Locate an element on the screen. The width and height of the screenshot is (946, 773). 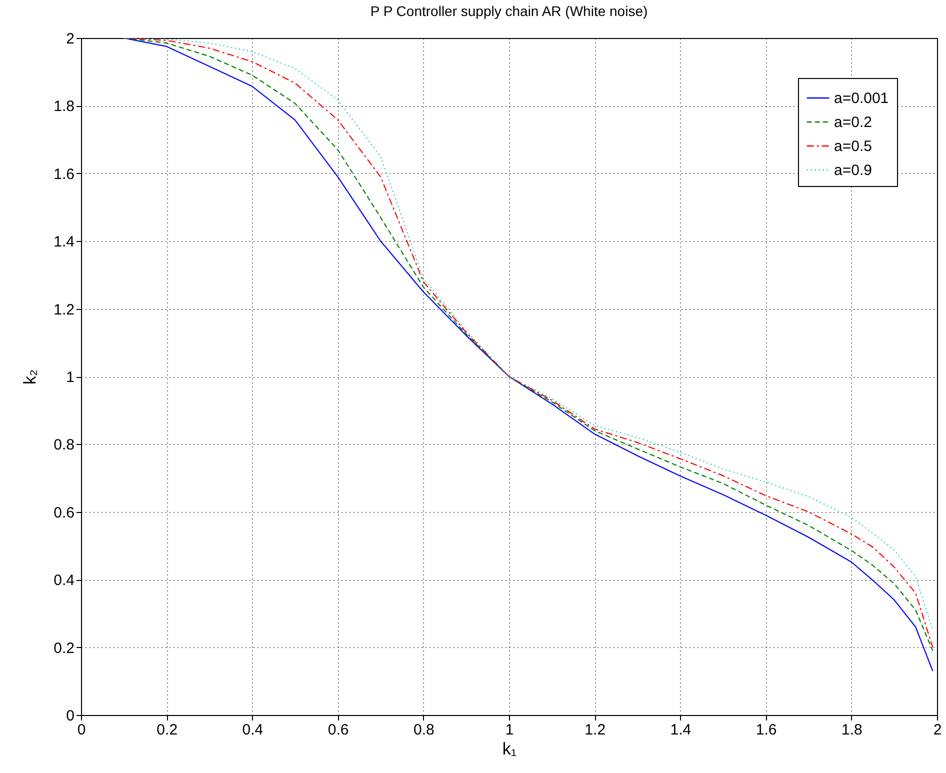
x-tick-label: 0.2 is located at coordinates (167, 730).